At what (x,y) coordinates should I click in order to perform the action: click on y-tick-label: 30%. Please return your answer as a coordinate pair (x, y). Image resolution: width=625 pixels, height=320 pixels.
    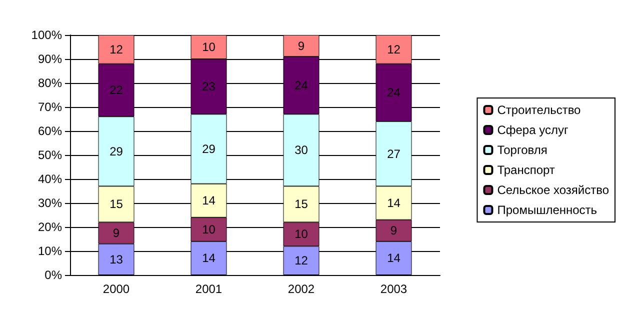
    Looking at the image, I should click on (50, 203).